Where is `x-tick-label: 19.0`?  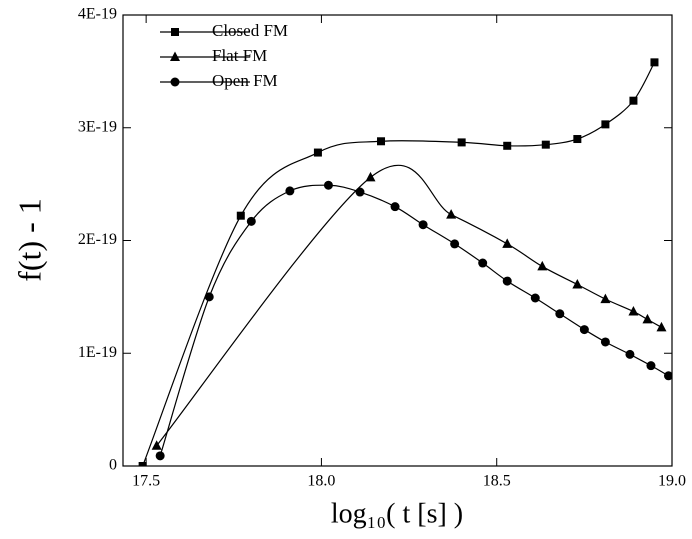 x-tick-label: 19.0 is located at coordinates (672, 481).